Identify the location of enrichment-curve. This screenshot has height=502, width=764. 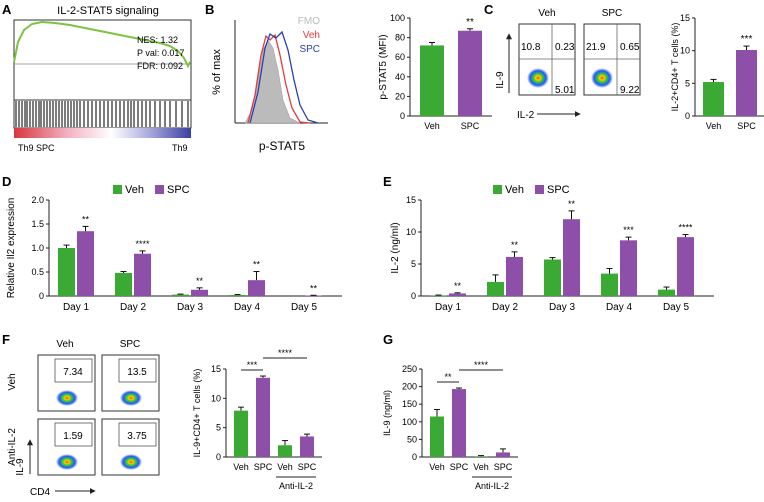
(102, 44).